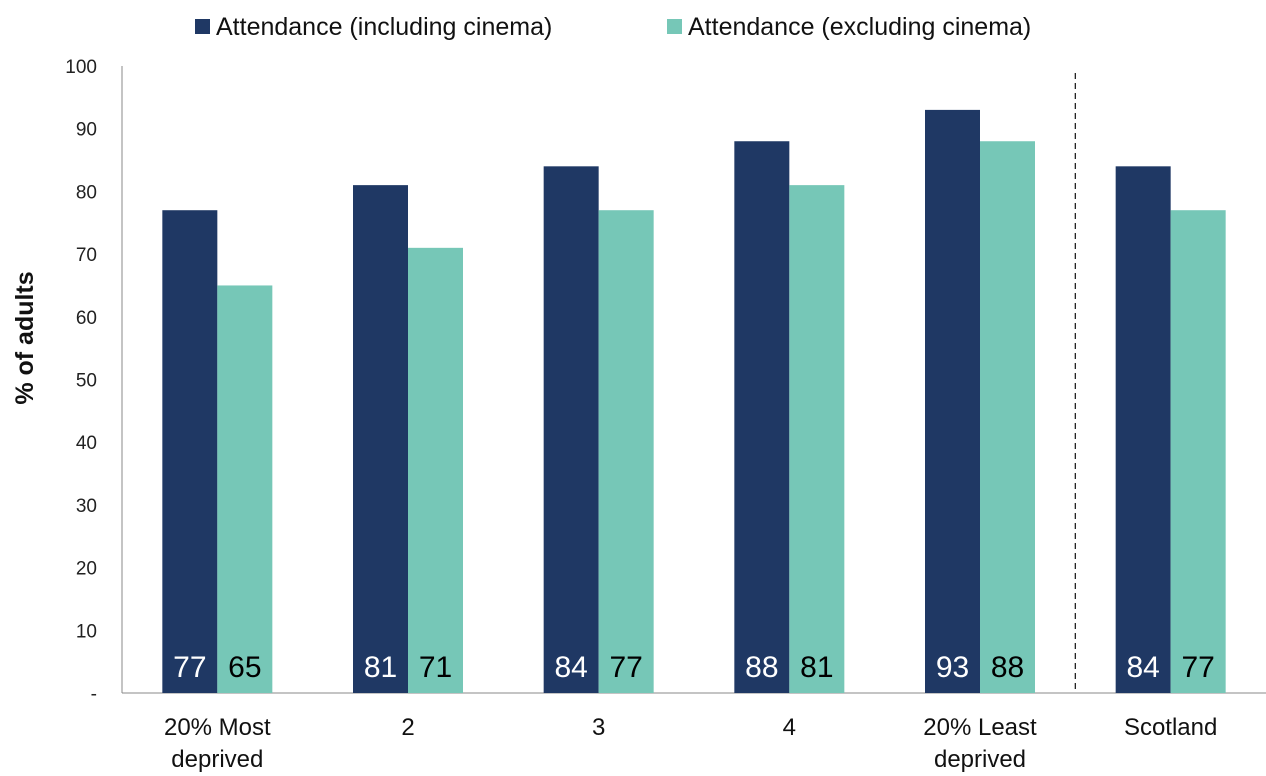 The height and width of the screenshot is (776, 1266). Describe the element at coordinates (86, 569) in the screenshot. I see `y-tick-label: 20` at that location.